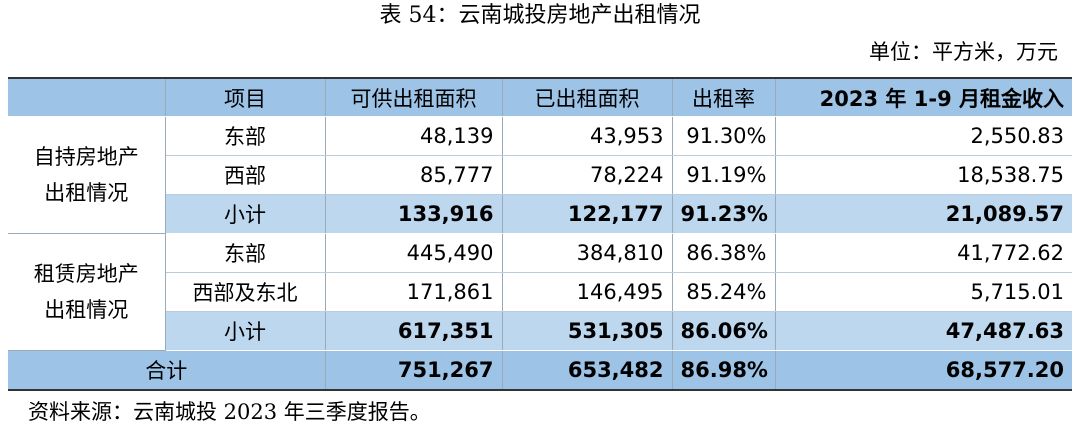 This screenshot has width=1080, height=432. I want to click on unit-note: 单位：平方米，万元, so click(963, 52).